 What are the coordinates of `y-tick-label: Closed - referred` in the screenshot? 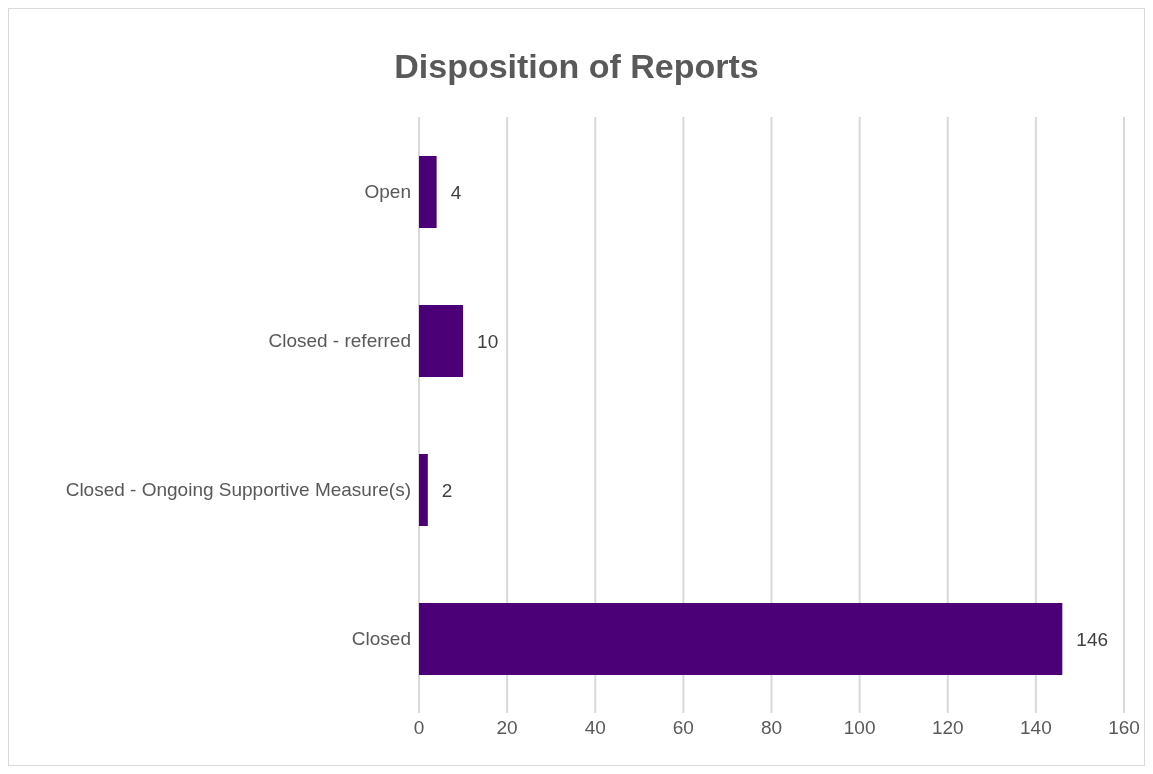 It's located at (339, 341).